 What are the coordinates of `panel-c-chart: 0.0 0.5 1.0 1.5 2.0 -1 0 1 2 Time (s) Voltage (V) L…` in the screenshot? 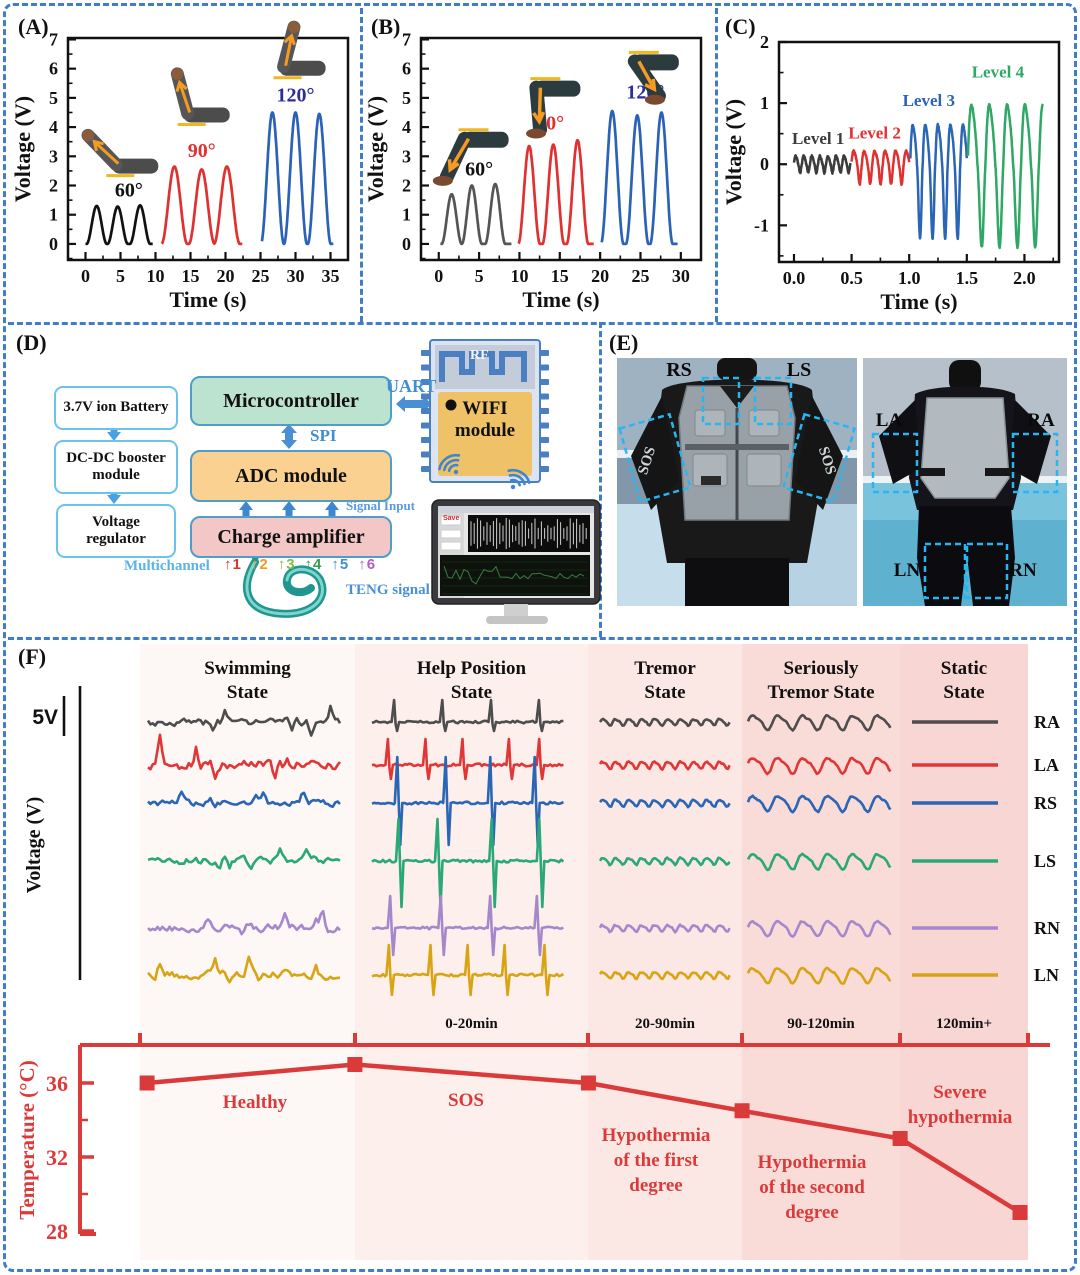 It's located at (891, 164).